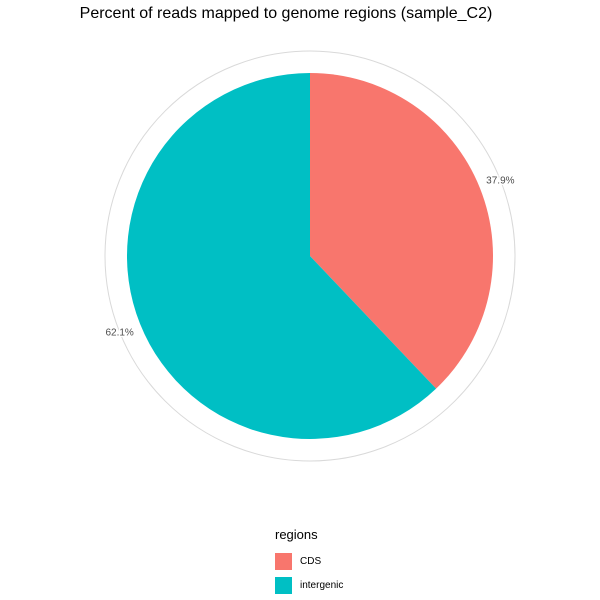 The height and width of the screenshot is (600, 600). I want to click on legend: regions CDS intergenic, so click(335, 562).